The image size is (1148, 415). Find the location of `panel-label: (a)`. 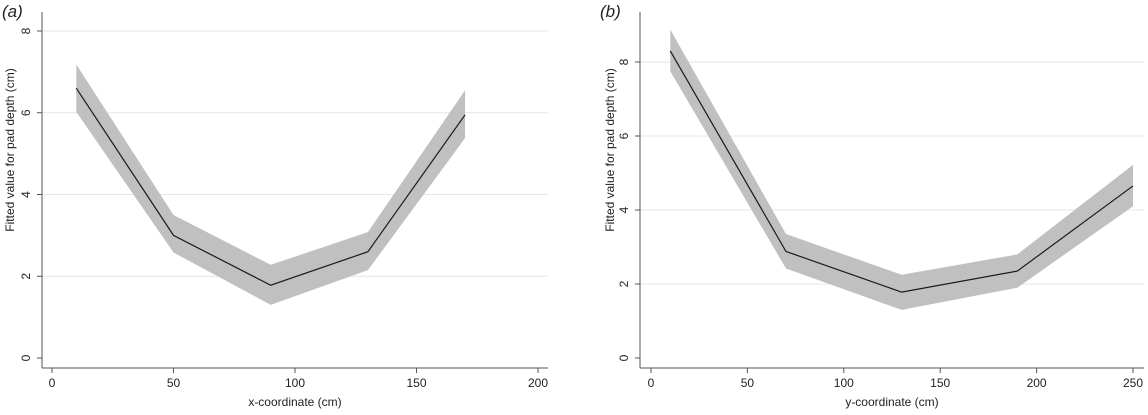

panel-label: (a) is located at coordinates (12, 11).